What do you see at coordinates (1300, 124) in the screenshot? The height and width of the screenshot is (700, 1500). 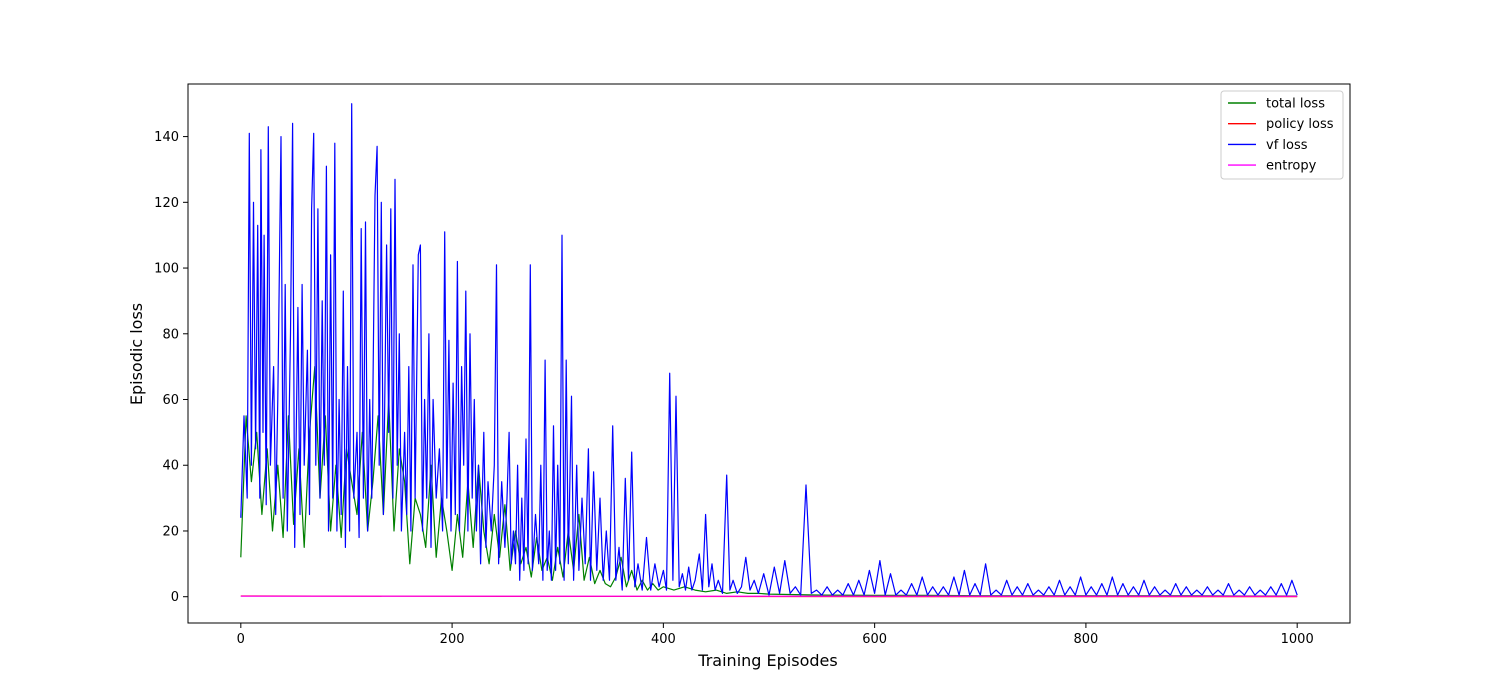 I see `legend-label-policy-loss: policy loss` at bounding box center [1300, 124].